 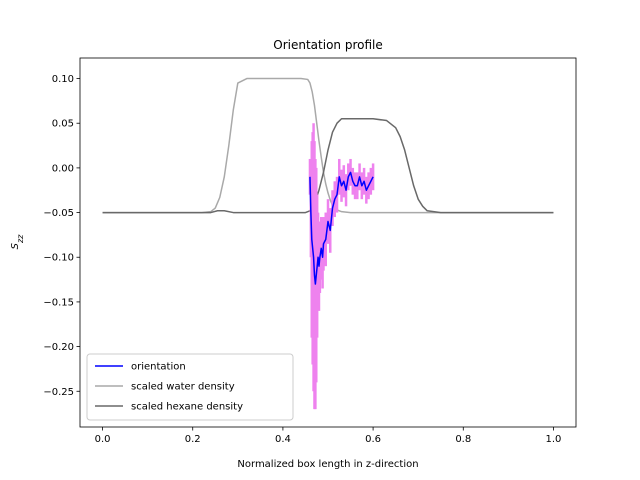 What do you see at coordinates (61, 236) in the screenshot?
I see `y-axis: −0.25 −0.20 −0.15 −0.10 −0.05 0.00 0.05 0.10` at bounding box center [61, 236].